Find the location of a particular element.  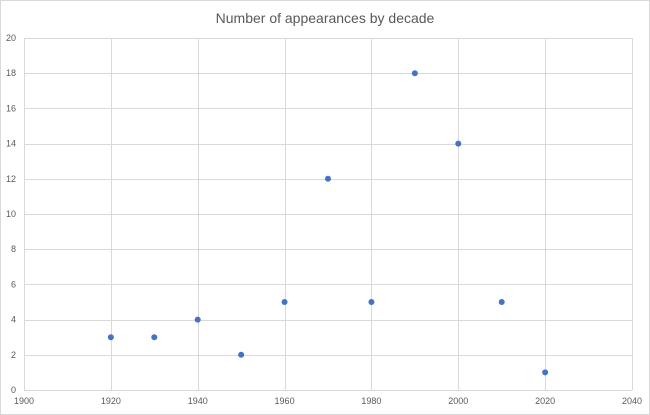

y-tick-label: 10 is located at coordinates (11, 214).